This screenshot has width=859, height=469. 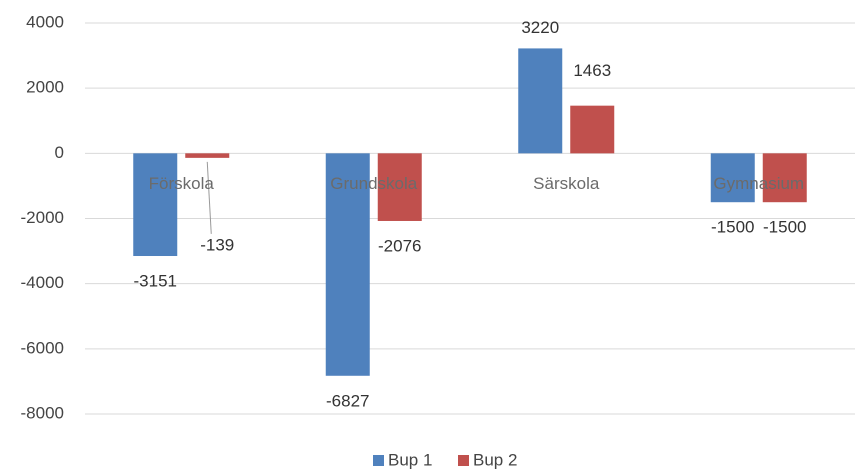 What do you see at coordinates (399, 245) in the screenshot?
I see `data-label: -2076` at bounding box center [399, 245].